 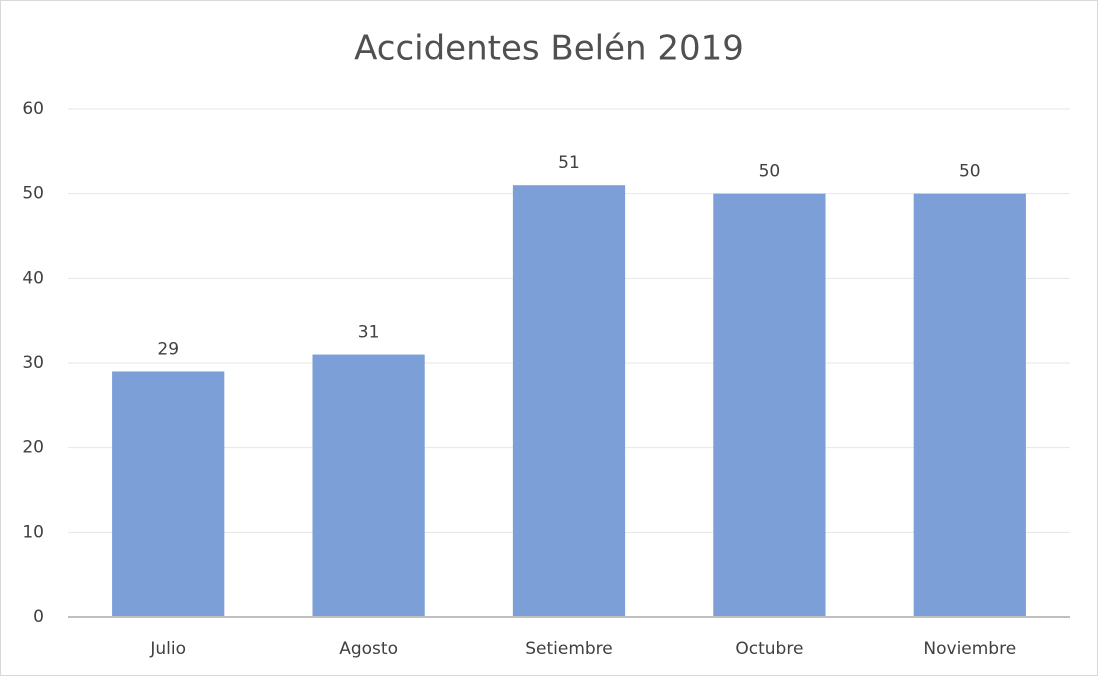 What do you see at coordinates (33, 448) in the screenshot?
I see `y-tick-label: 20` at bounding box center [33, 448].